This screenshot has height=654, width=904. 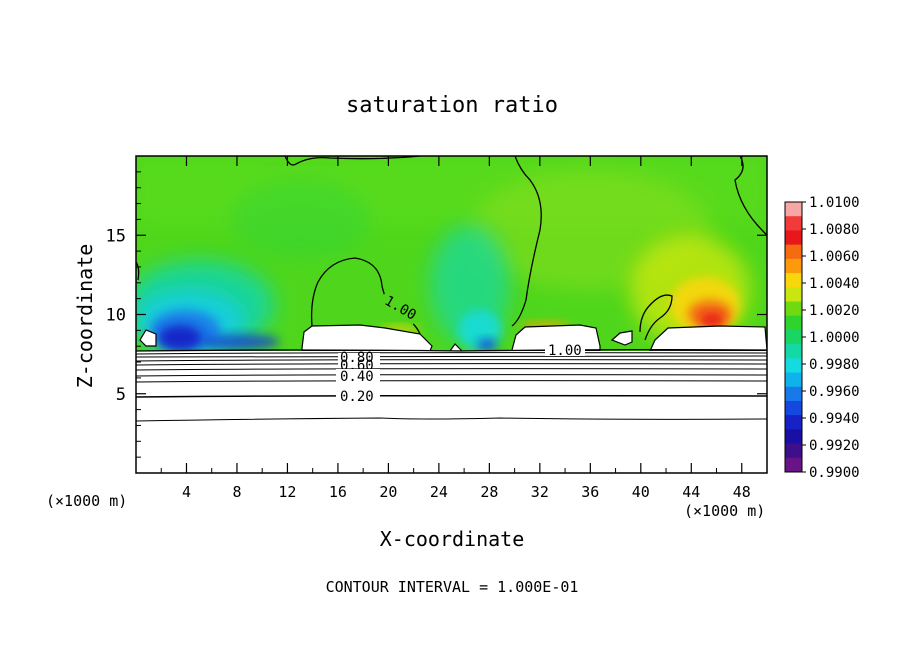 What do you see at coordinates (834, 446) in the screenshot?
I see `colorbar-label: 0.9920` at bounding box center [834, 446].